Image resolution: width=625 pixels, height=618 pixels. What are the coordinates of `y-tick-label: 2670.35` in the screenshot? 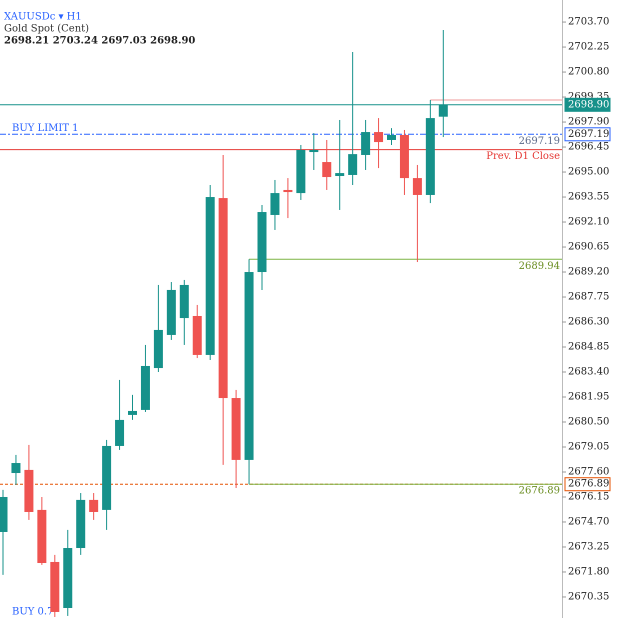 It's located at (588, 596).